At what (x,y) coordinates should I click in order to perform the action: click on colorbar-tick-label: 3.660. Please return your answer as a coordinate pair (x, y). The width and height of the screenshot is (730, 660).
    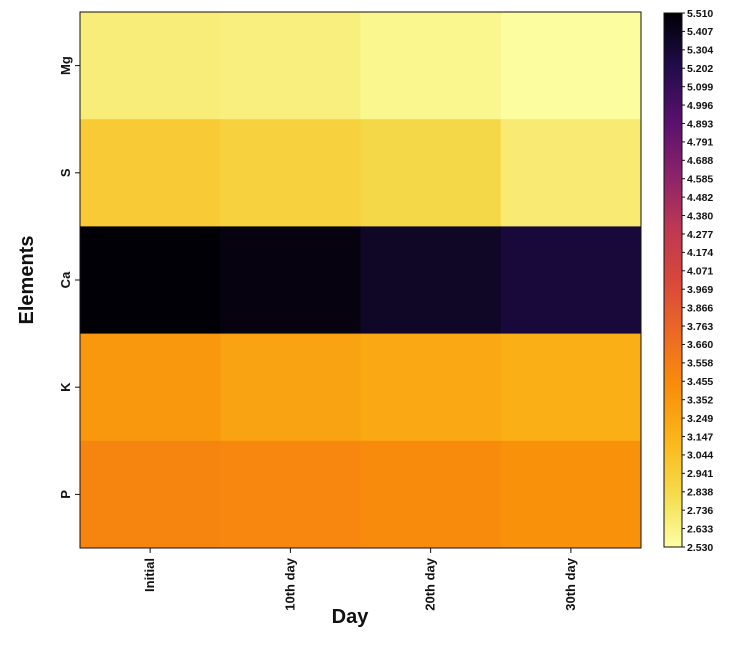
    Looking at the image, I should click on (700, 345).